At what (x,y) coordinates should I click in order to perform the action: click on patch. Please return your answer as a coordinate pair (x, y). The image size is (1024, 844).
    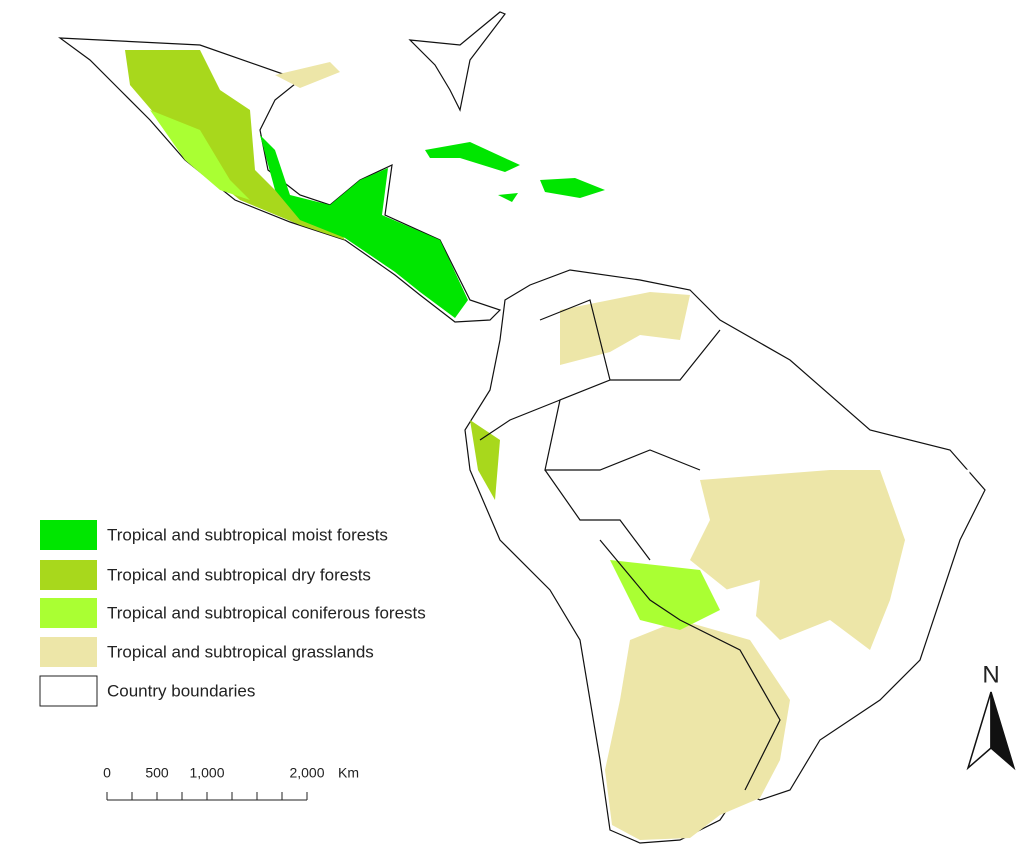
    Looking at the image, I should click on (742, 602).